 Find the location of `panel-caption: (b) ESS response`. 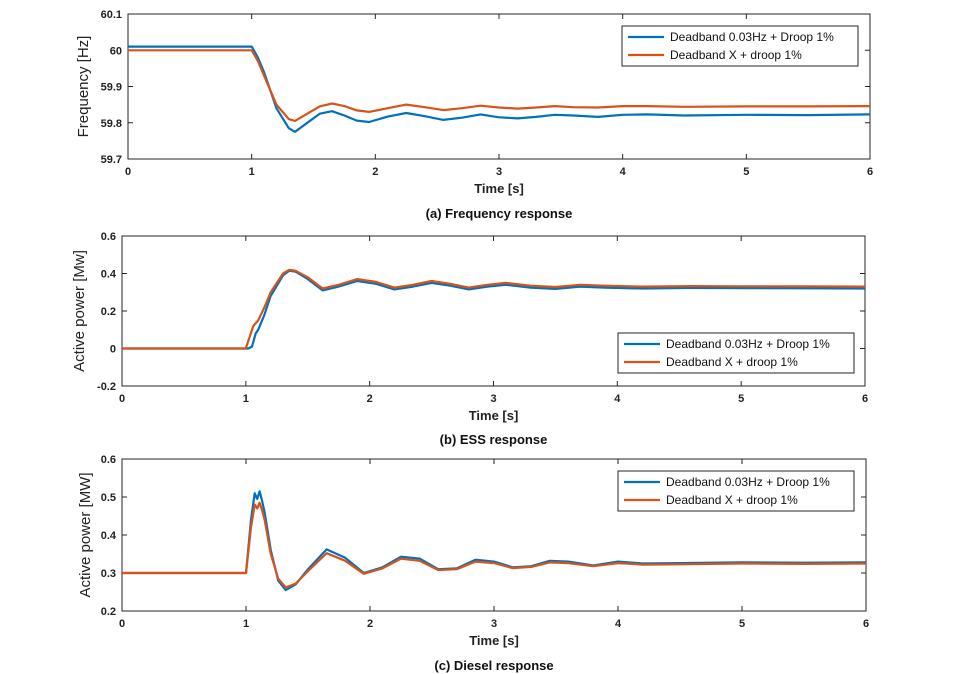

panel-caption: (b) ESS response is located at coordinates (494, 439).